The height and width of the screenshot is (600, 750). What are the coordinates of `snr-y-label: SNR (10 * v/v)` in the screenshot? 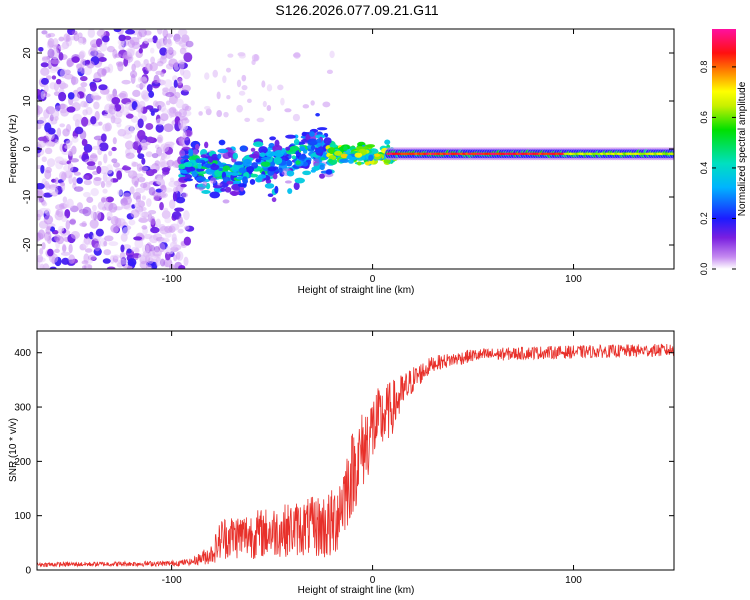 It's located at (13, 450).